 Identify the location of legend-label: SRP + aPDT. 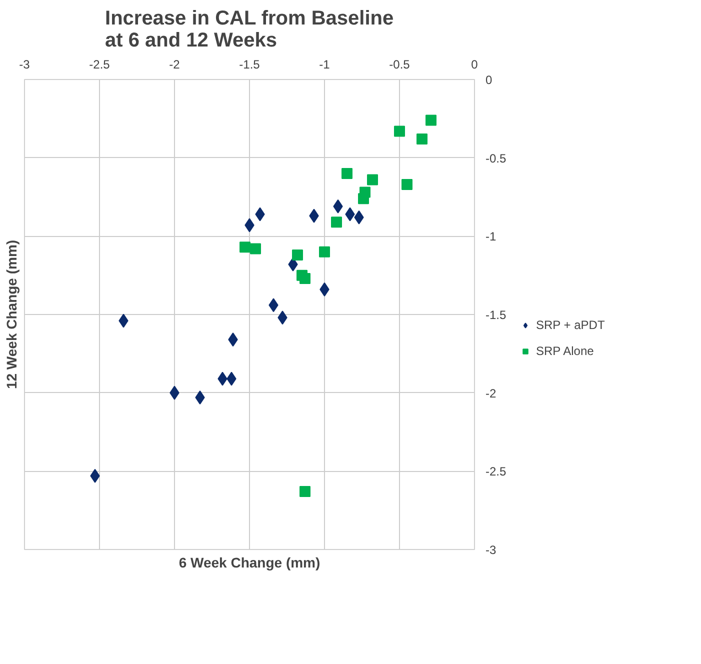
(570, 325).